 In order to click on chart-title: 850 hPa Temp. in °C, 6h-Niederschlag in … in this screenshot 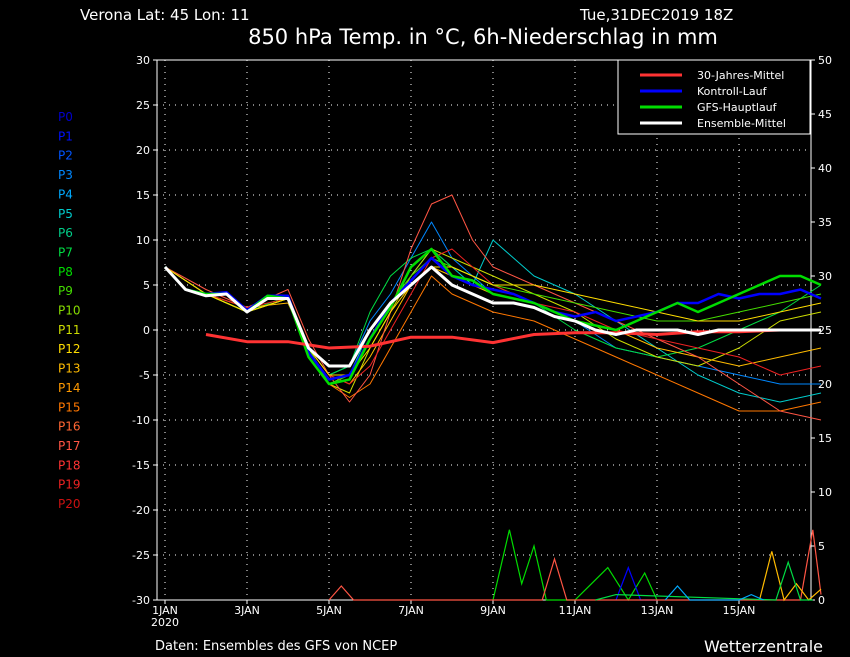, I will do `click(483, 37)`.